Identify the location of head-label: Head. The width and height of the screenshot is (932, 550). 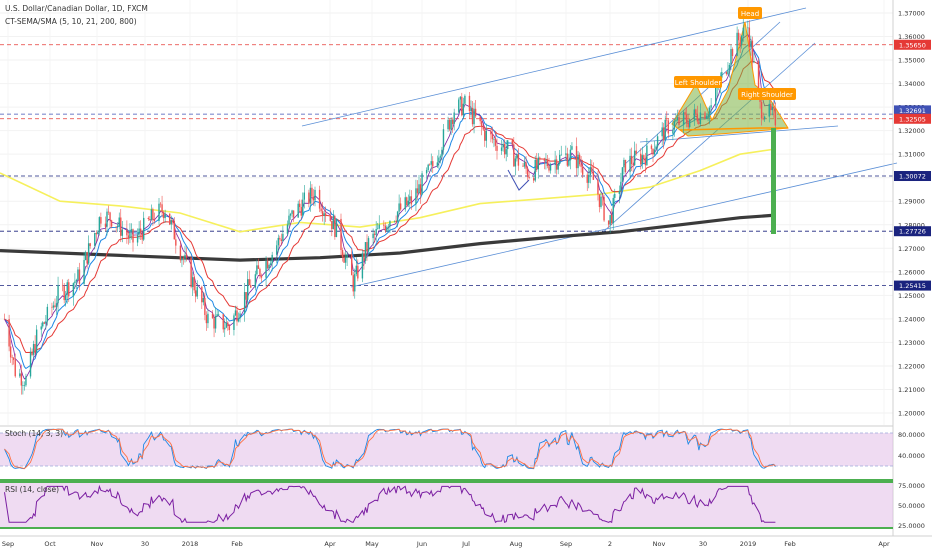
(750, 13).